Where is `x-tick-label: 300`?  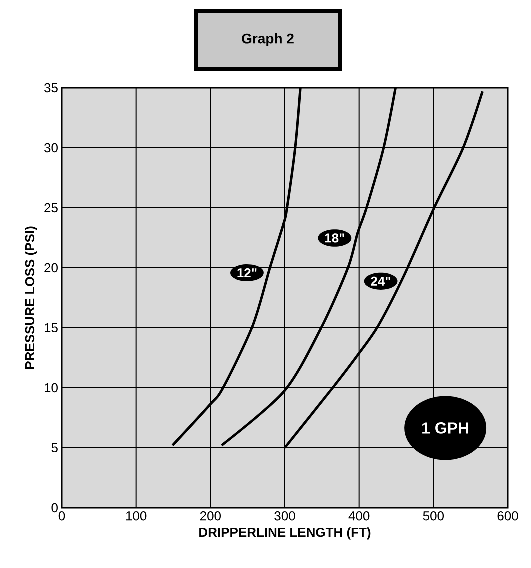 x-tick-label: 300 is located at coordinates (285, 516).